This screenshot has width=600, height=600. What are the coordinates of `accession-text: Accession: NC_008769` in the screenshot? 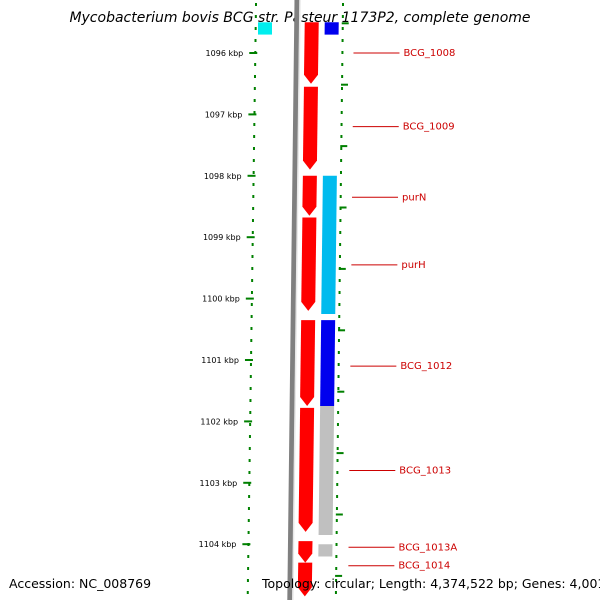 It's located at (80, 583).